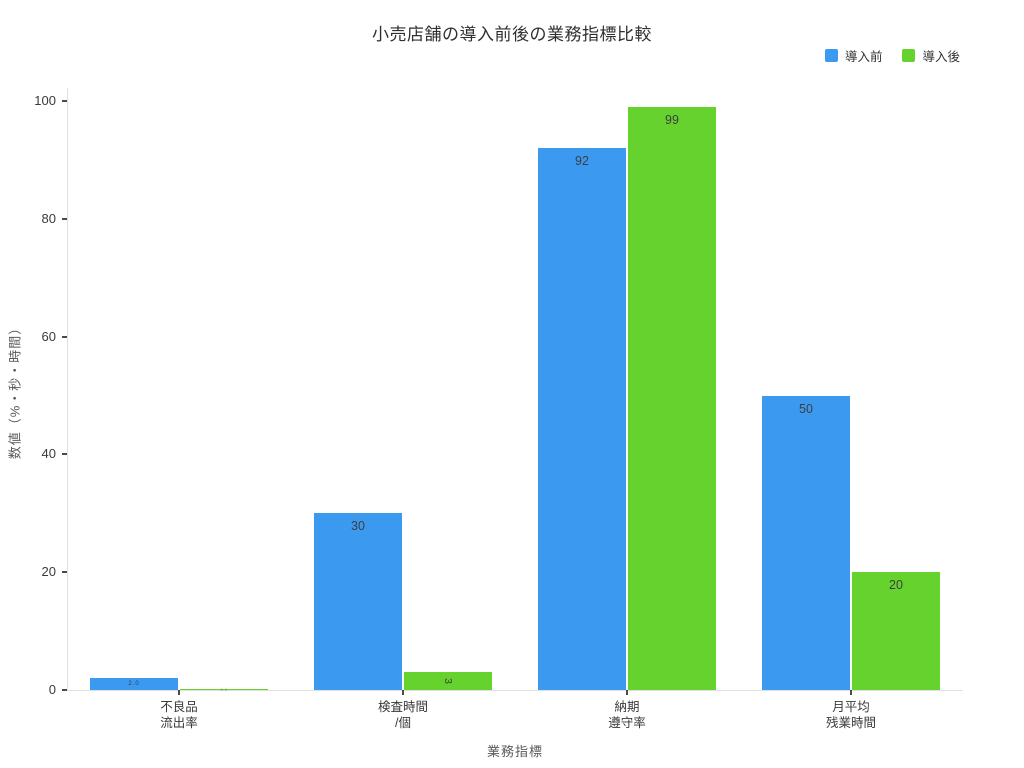 The image size is (1024, 768). Describe the element at coordinates (831, 55) in the screenshot. I see `legend-swatch-before` at that location.